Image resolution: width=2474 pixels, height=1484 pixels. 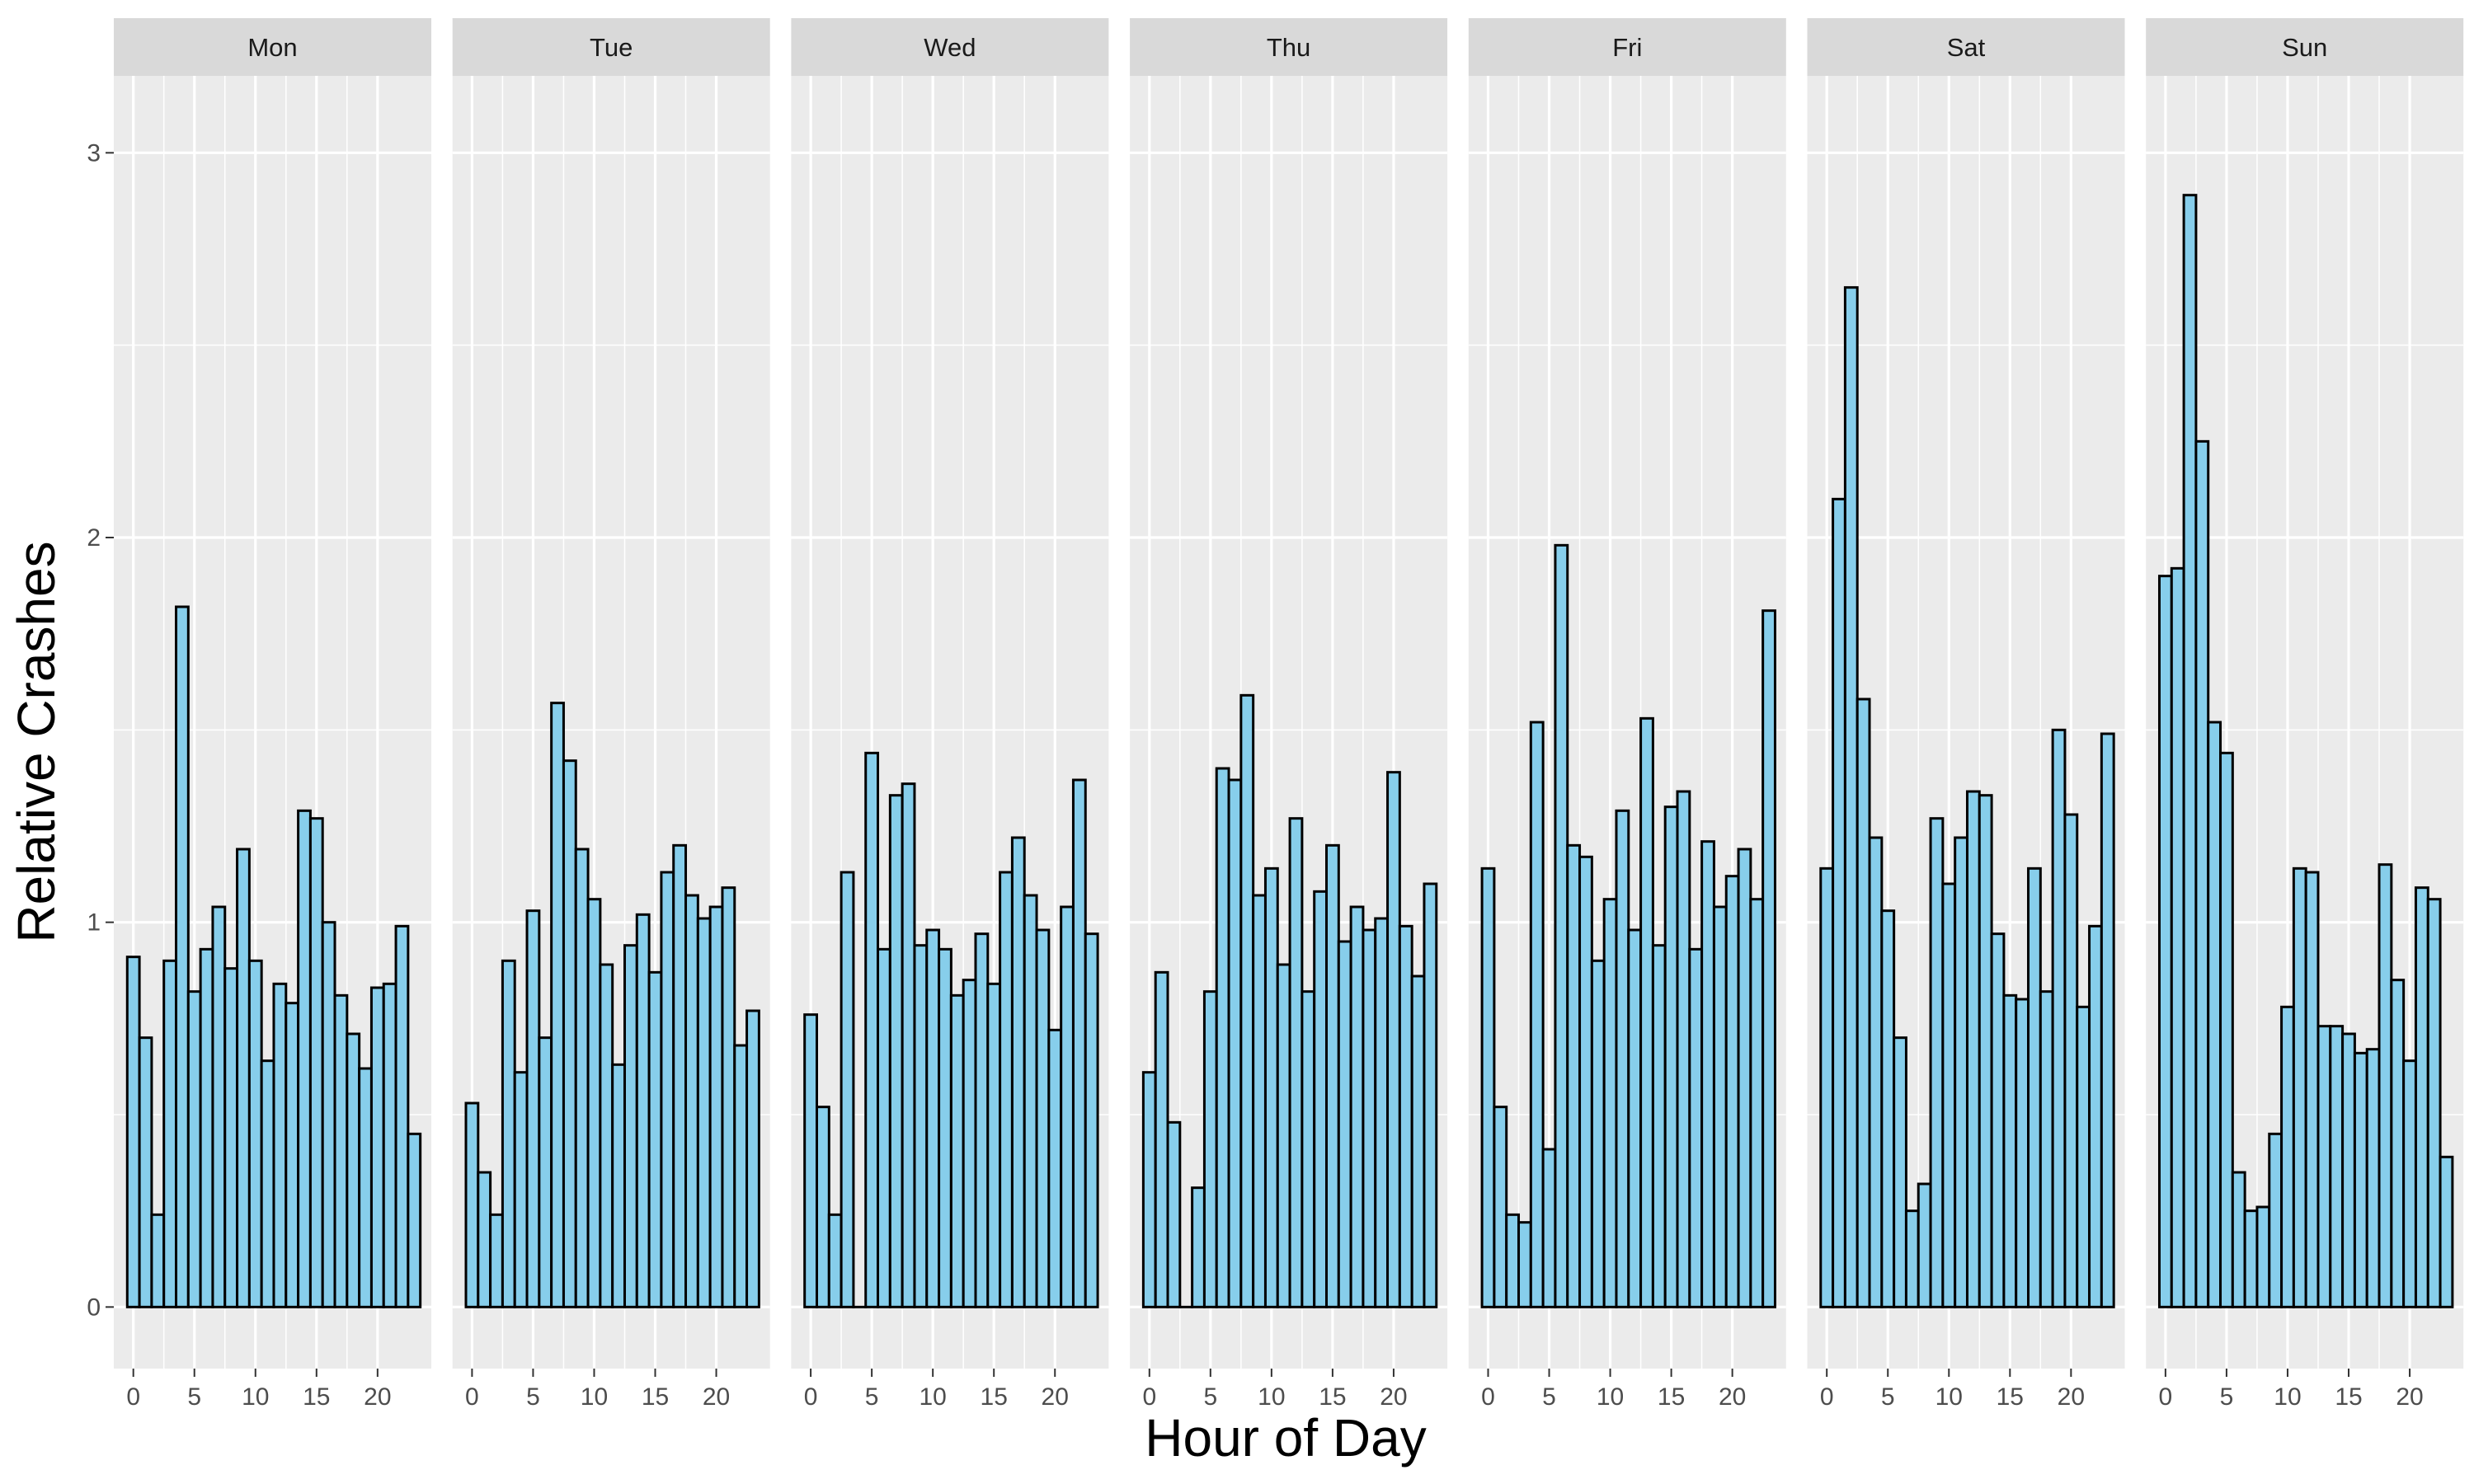 What do you see at coordinates (1627, 714) in the screenshot?
I see `facet-panel-fri: Fri 0 5 10 15 20` at bounding box center [1627, 714].